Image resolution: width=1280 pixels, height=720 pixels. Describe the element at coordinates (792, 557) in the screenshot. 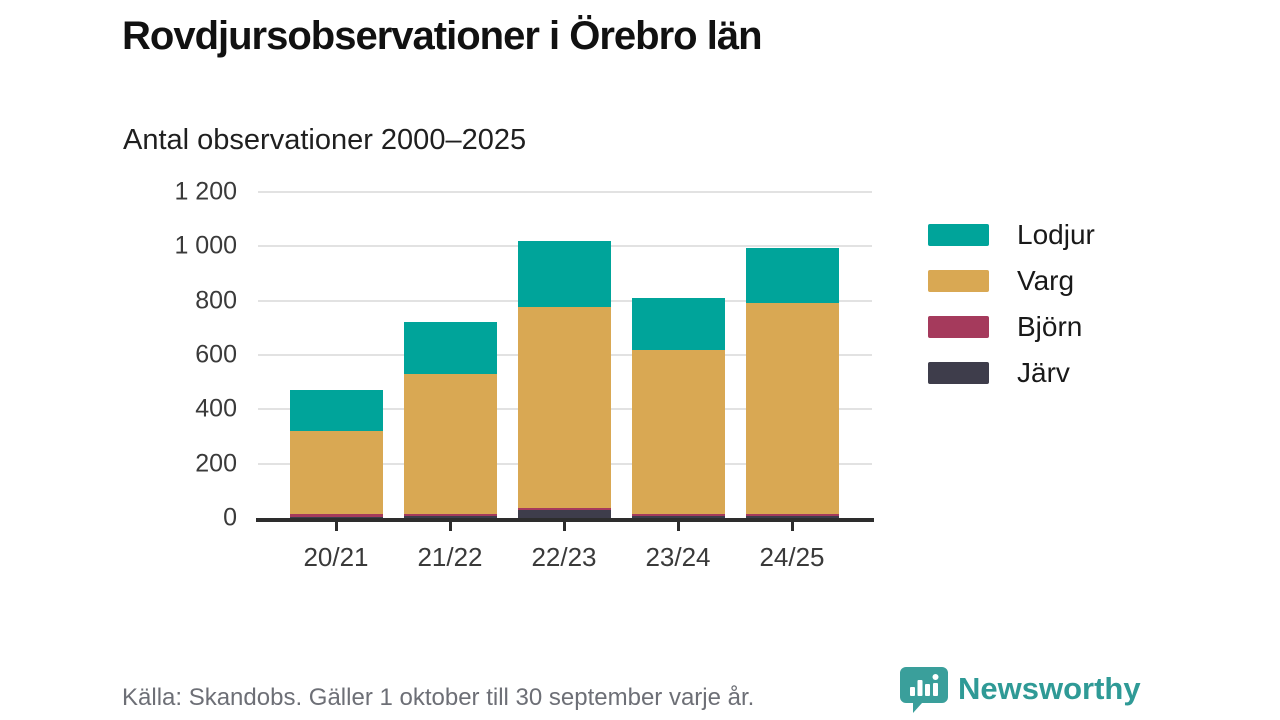

I see `x-axis-tick-label: 24/25` at that location.